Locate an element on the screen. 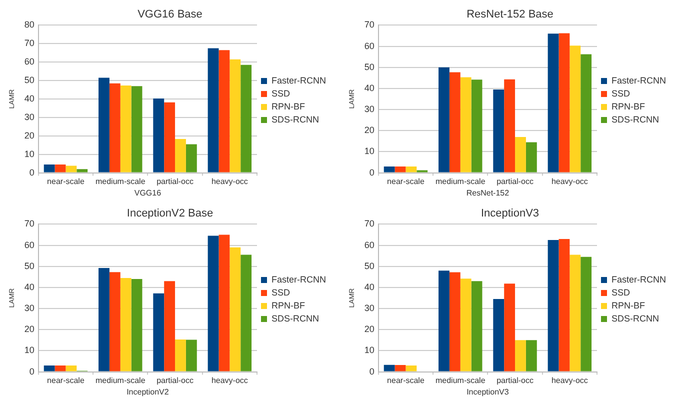 Image resolution: width=681 pixels, height=399 pixels. y-tick-label: 30 is located at coordinates (369, 308).